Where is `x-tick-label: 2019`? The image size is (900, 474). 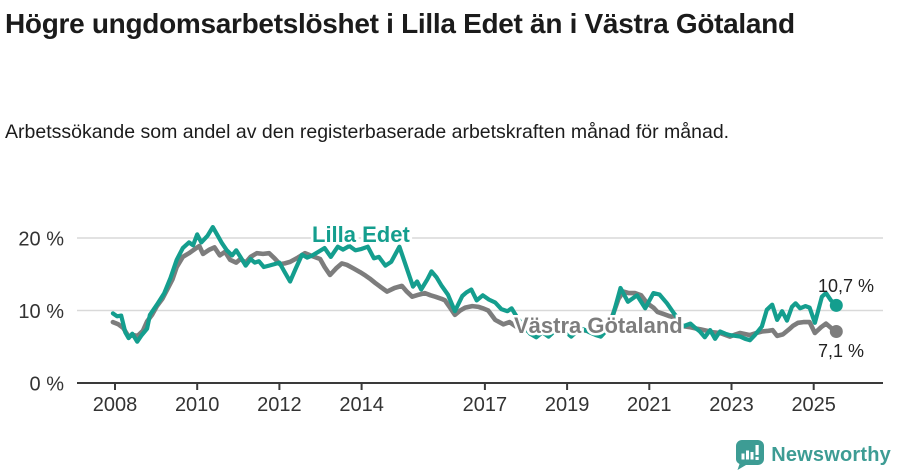
x-tick-label: 2019 is located at coordinates (567, 405).